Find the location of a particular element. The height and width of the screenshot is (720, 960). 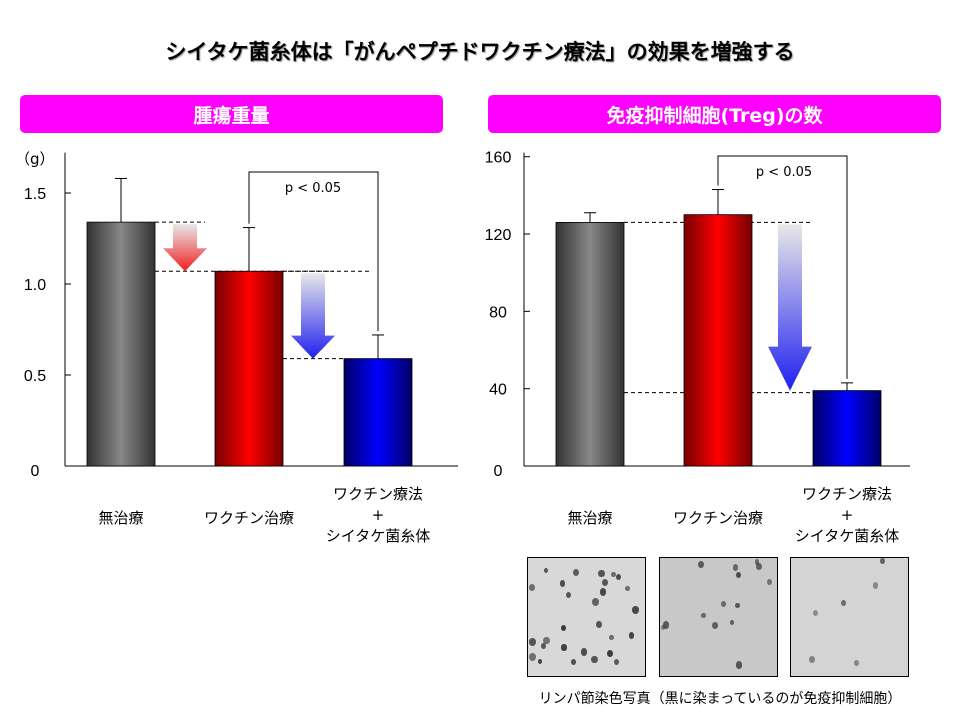

lymph-node-photo-combined is located at coordinates (849, 617).